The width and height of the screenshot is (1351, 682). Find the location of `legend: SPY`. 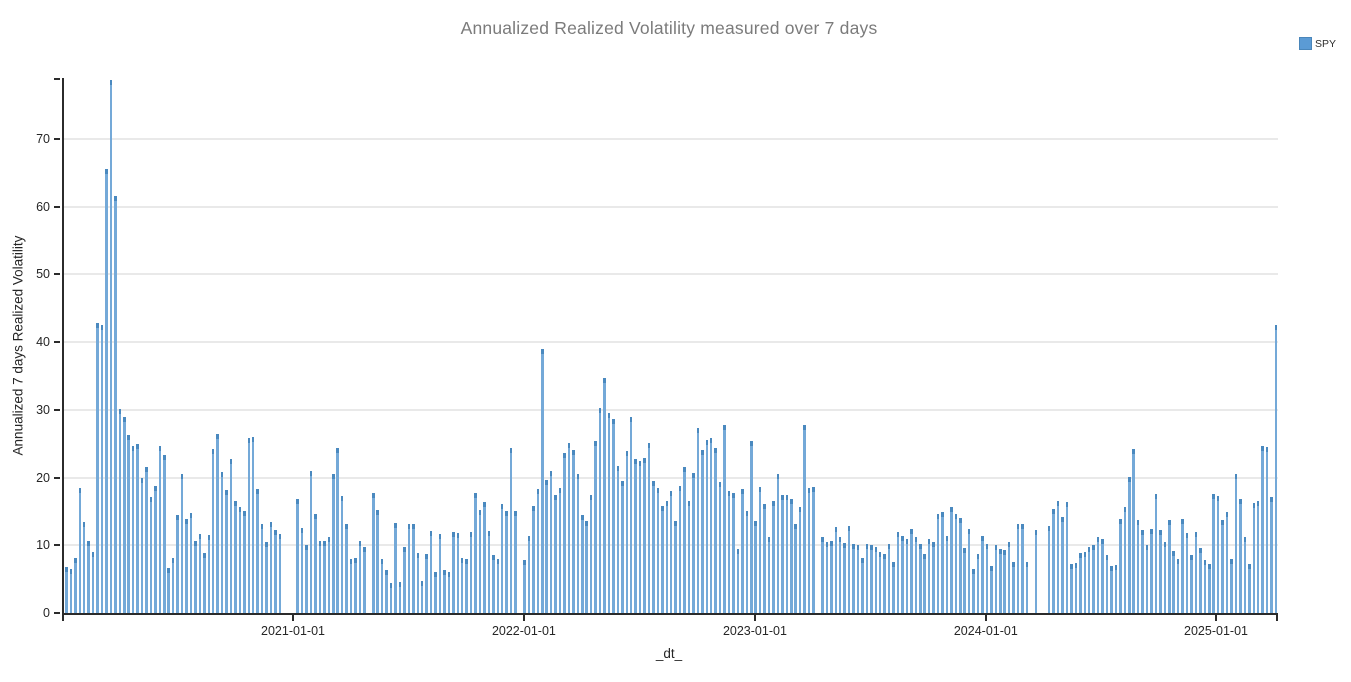

legend: SPY is located at coordinates (1317, 43).